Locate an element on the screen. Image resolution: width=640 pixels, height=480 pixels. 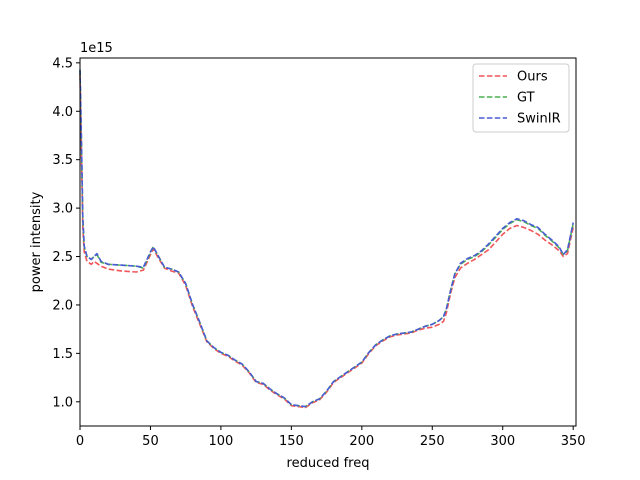
x-tick-label: 100 is located at coordinates (220, 441).